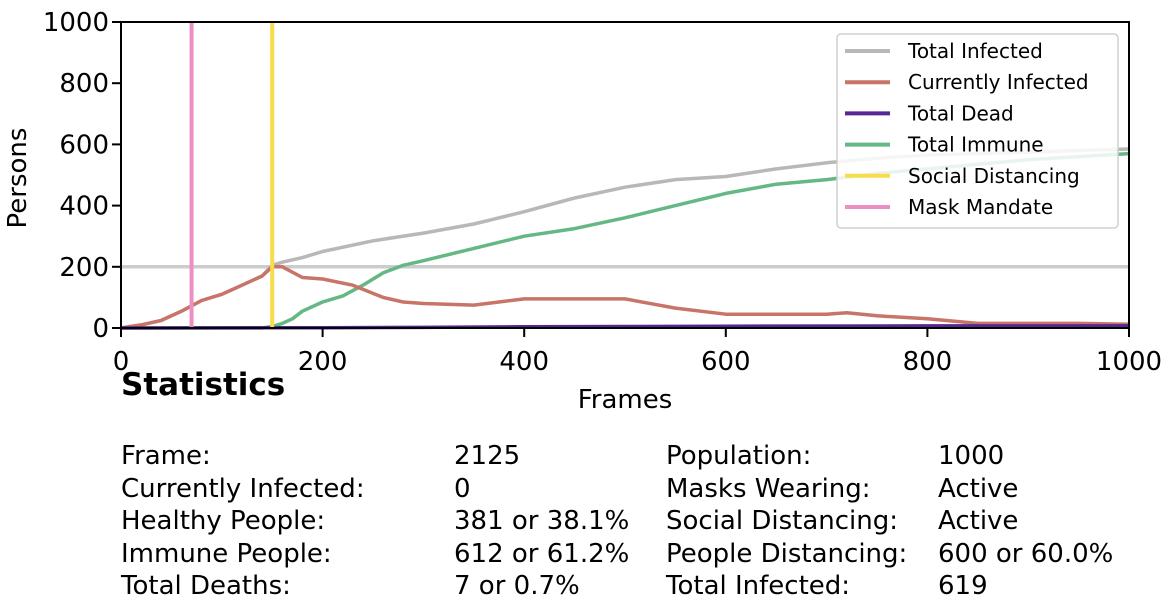  I want to click on stat-value: 0, so click(462, 488).